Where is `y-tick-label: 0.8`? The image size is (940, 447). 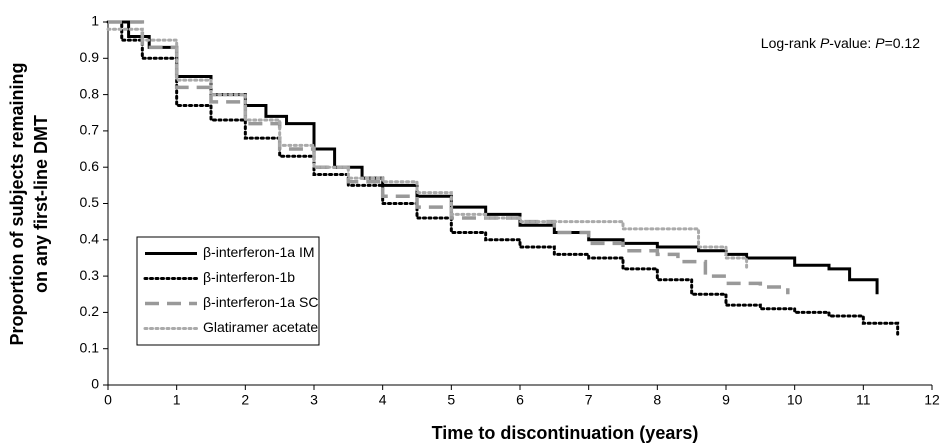
y-tick-label: 0.8 is located at coordinates (90, 93).